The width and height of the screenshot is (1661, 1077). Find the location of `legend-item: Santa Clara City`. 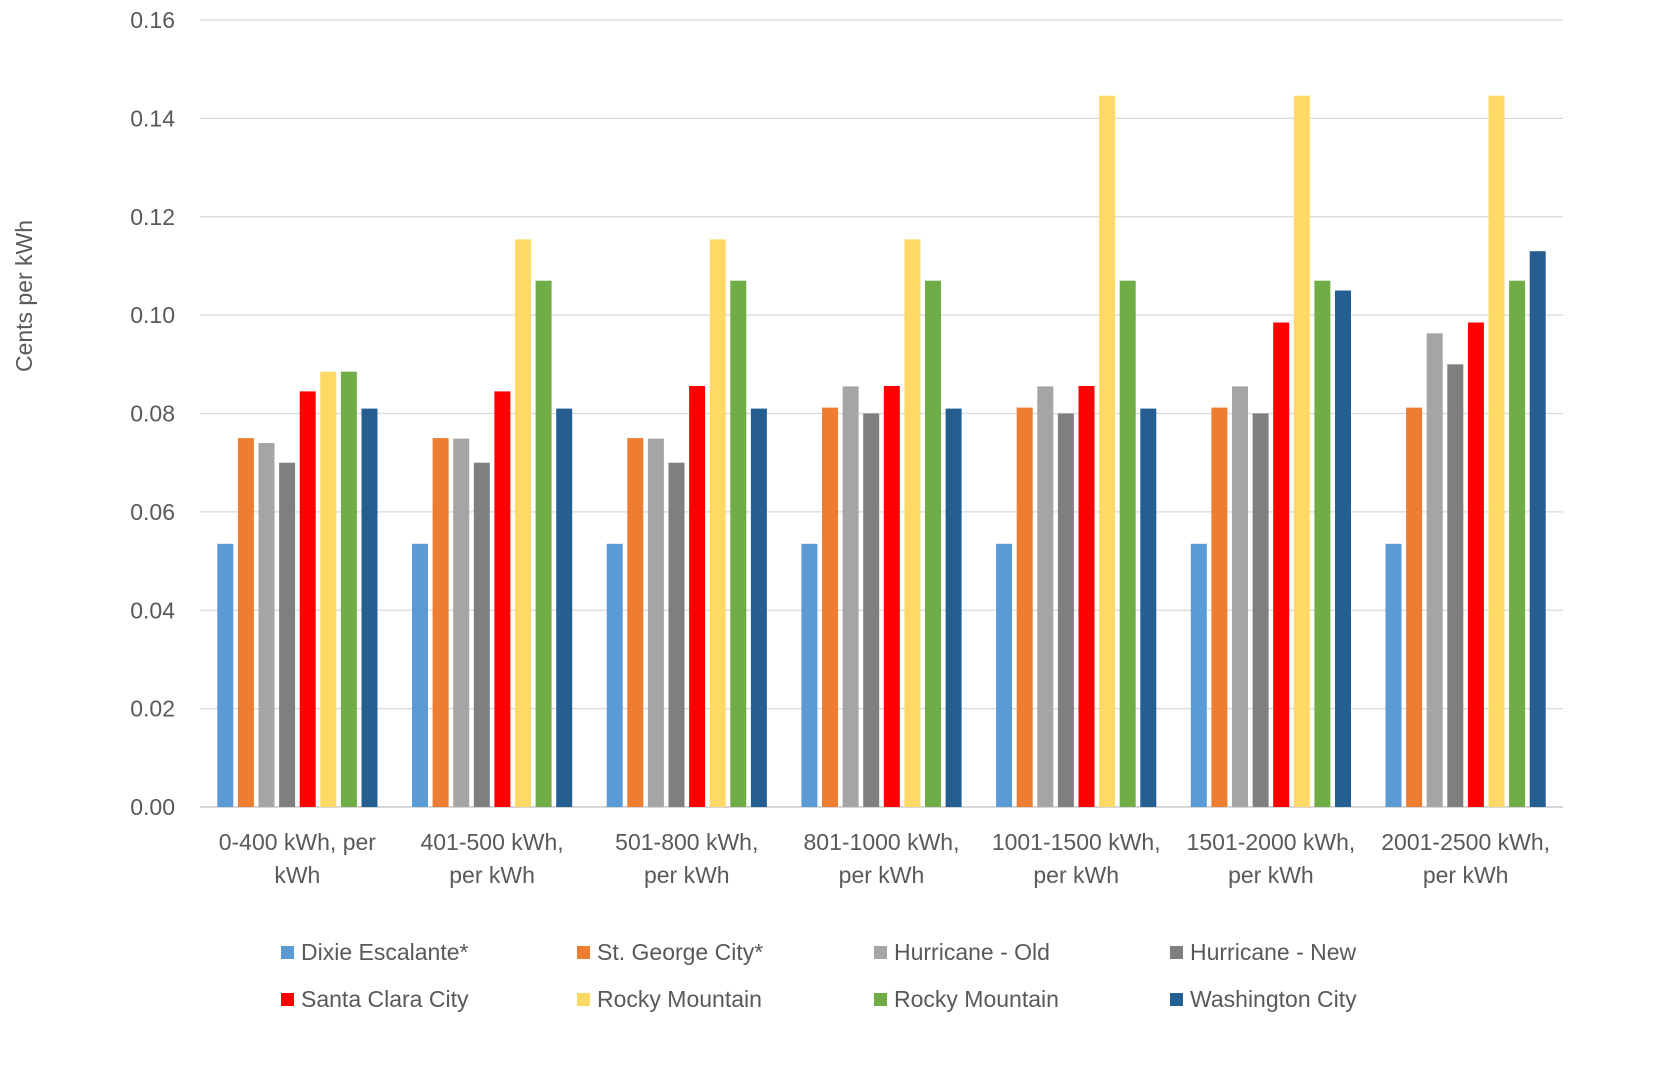

legend-item: Santa Clara City is located at coordinates (374, 999).